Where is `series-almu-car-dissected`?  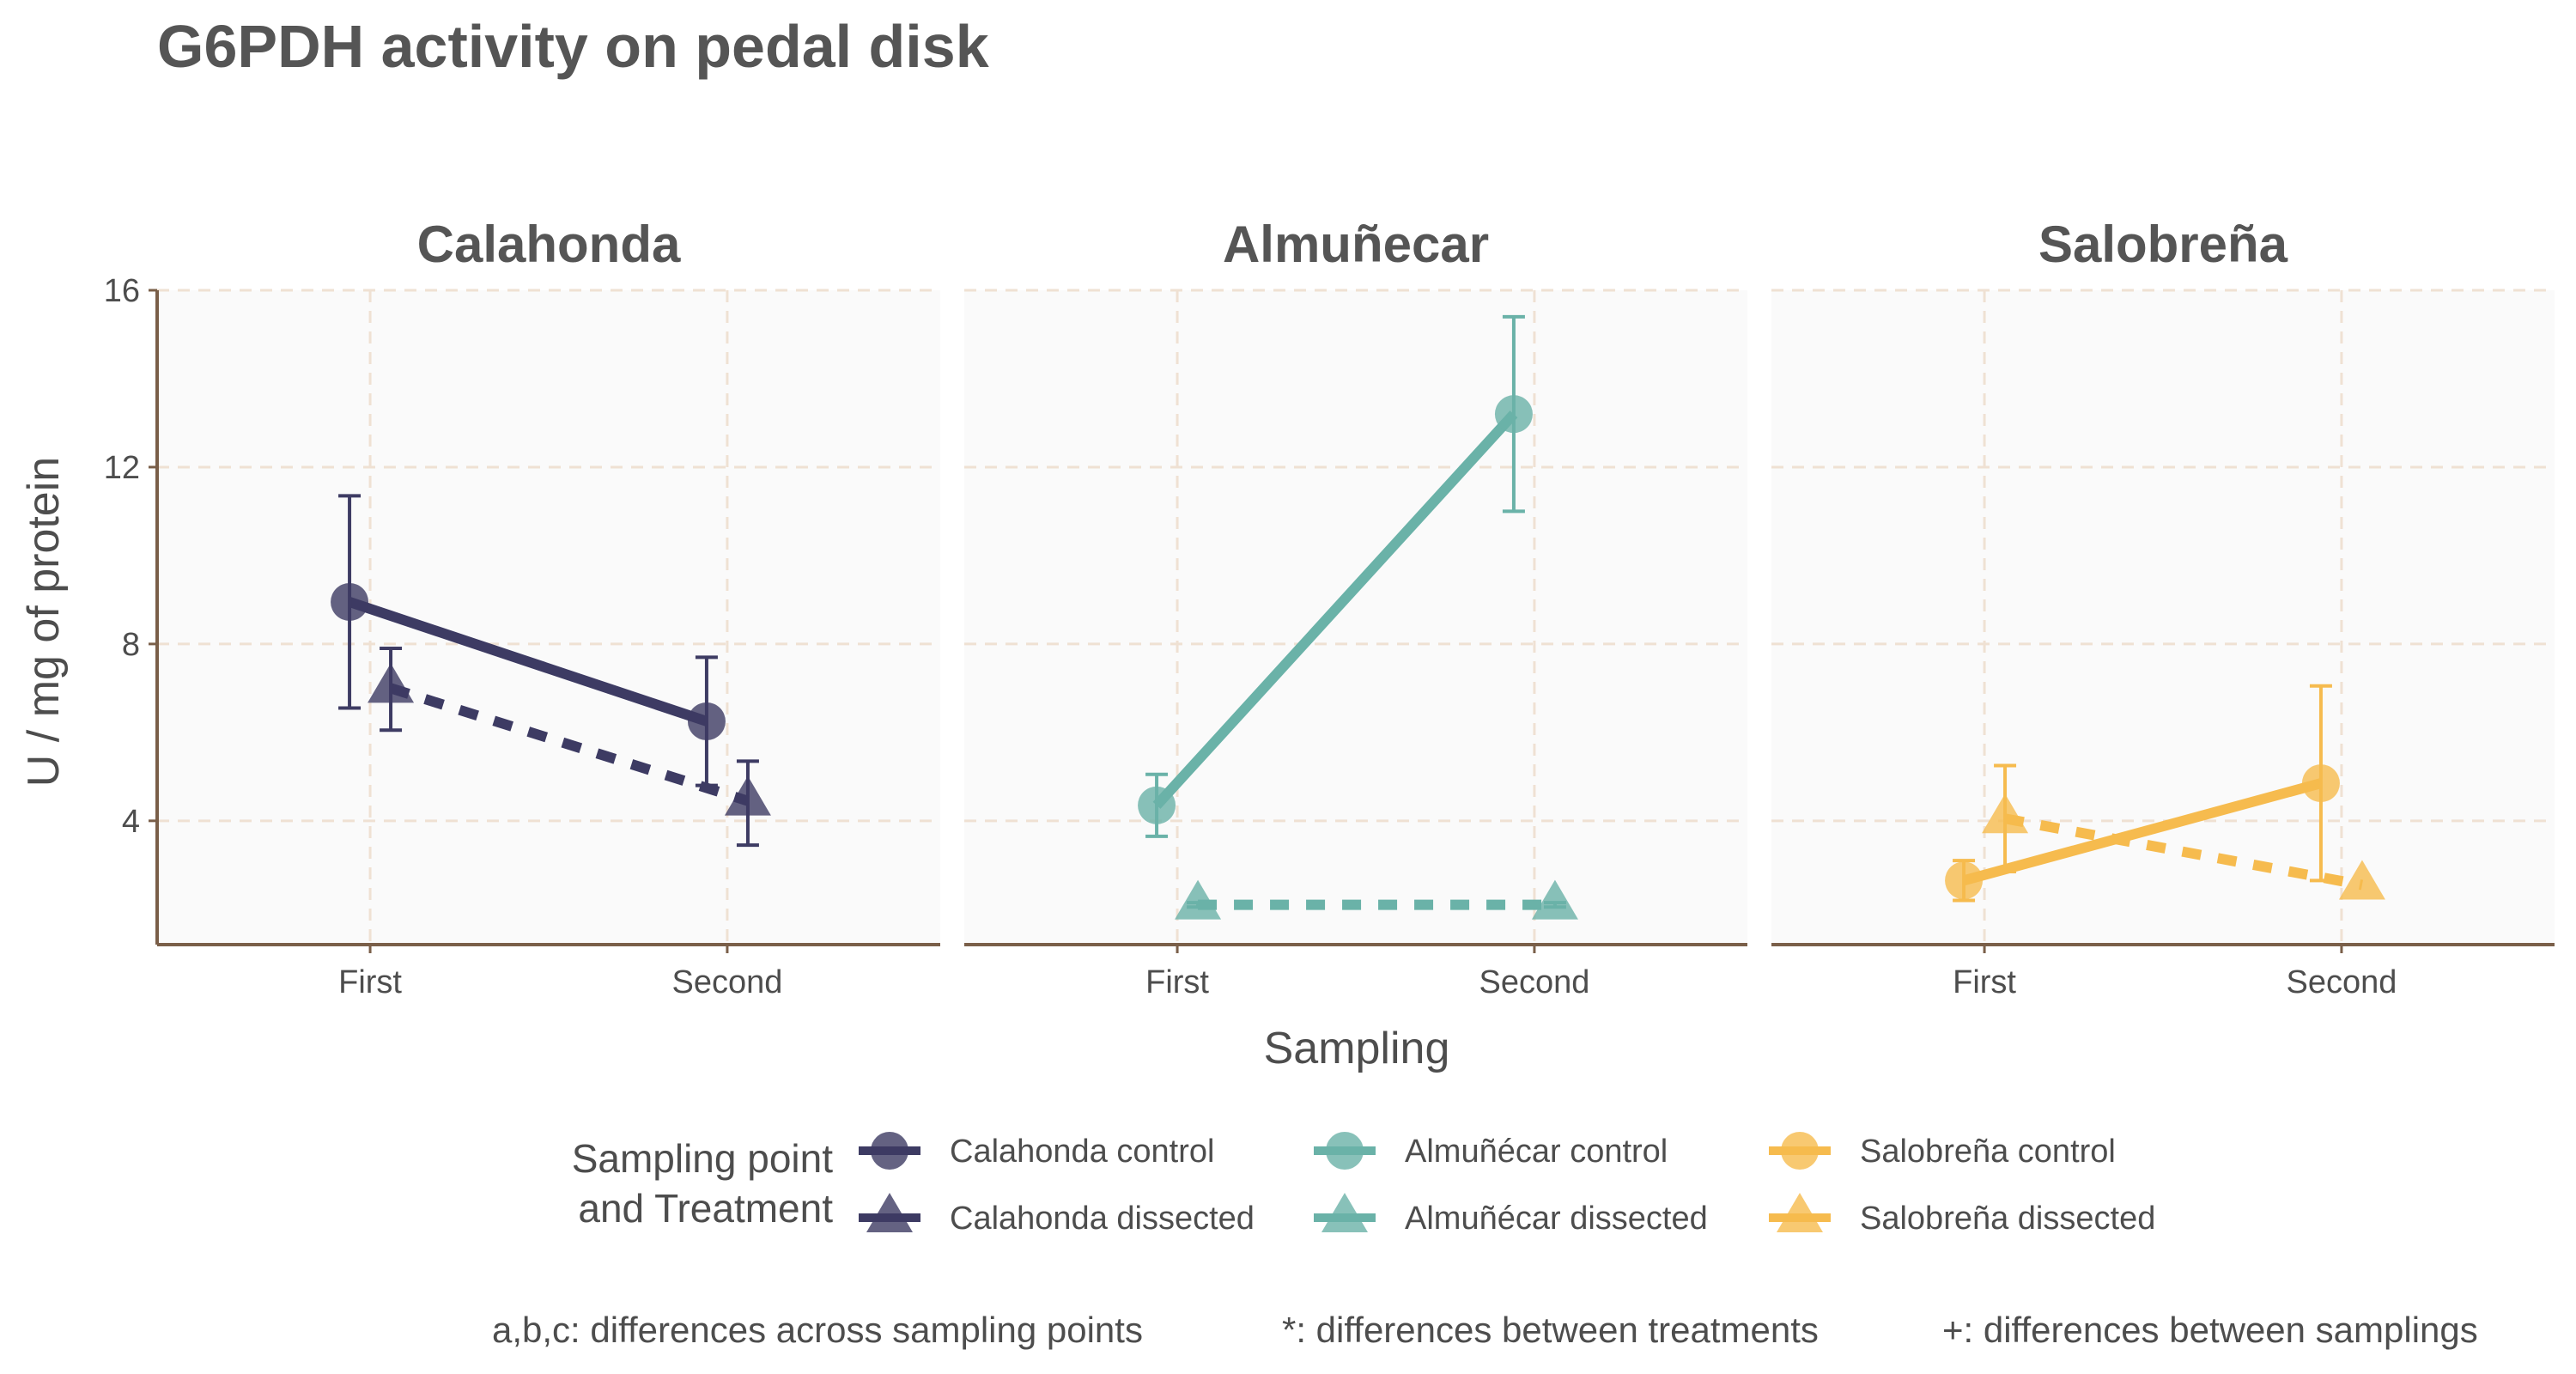
series-almu-car-dissected is located at coordinates (1376, 899).